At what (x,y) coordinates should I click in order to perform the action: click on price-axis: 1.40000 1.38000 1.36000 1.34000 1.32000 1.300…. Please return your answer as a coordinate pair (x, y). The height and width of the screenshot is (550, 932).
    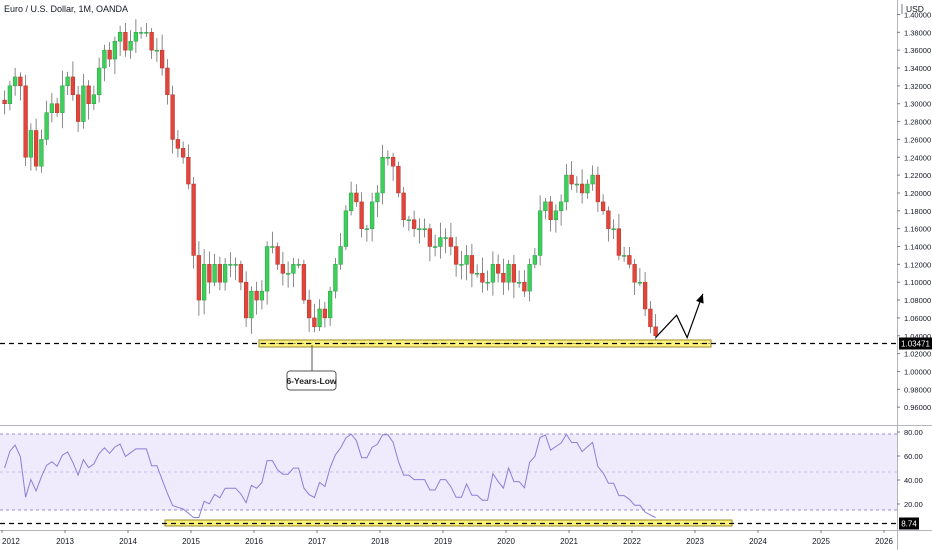
    Looking at the image, I should click on (914, 211).